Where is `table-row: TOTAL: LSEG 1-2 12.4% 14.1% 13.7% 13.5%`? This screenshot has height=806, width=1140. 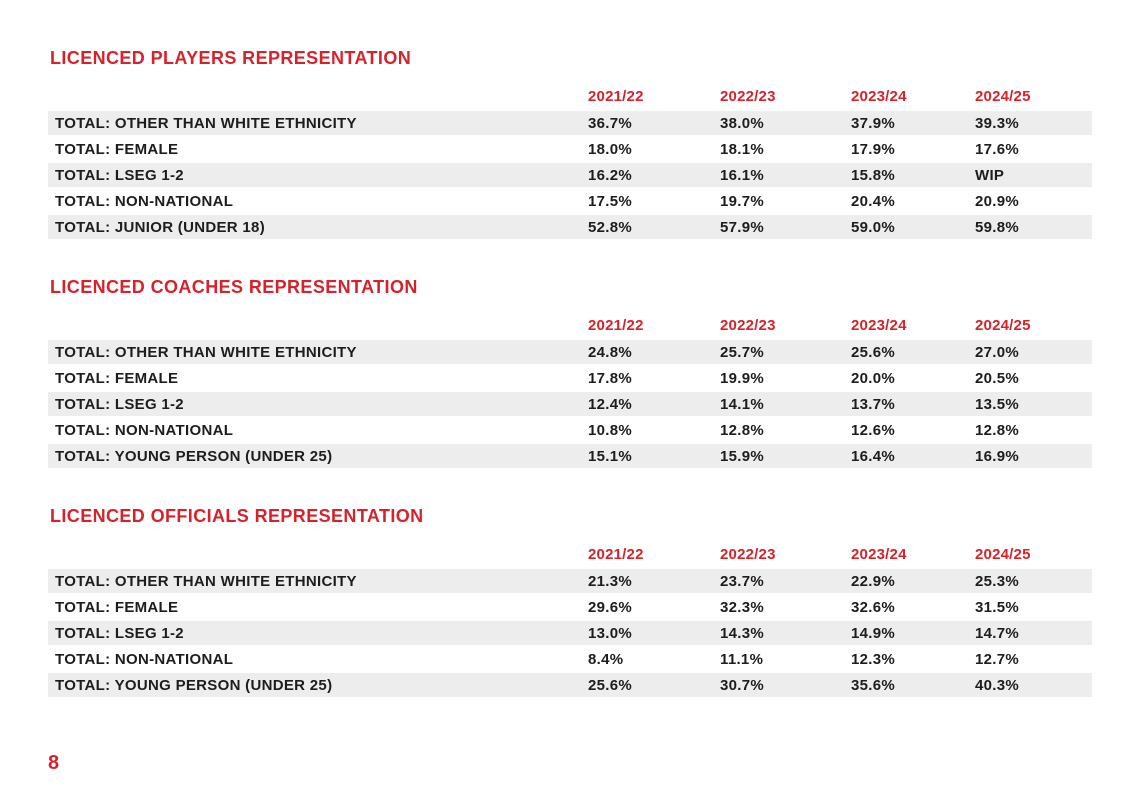
table-row: TOTAL: LSEG 1-2 12.4% 14.1% 13.7% 13.5% is located at coordinates (570, 405).